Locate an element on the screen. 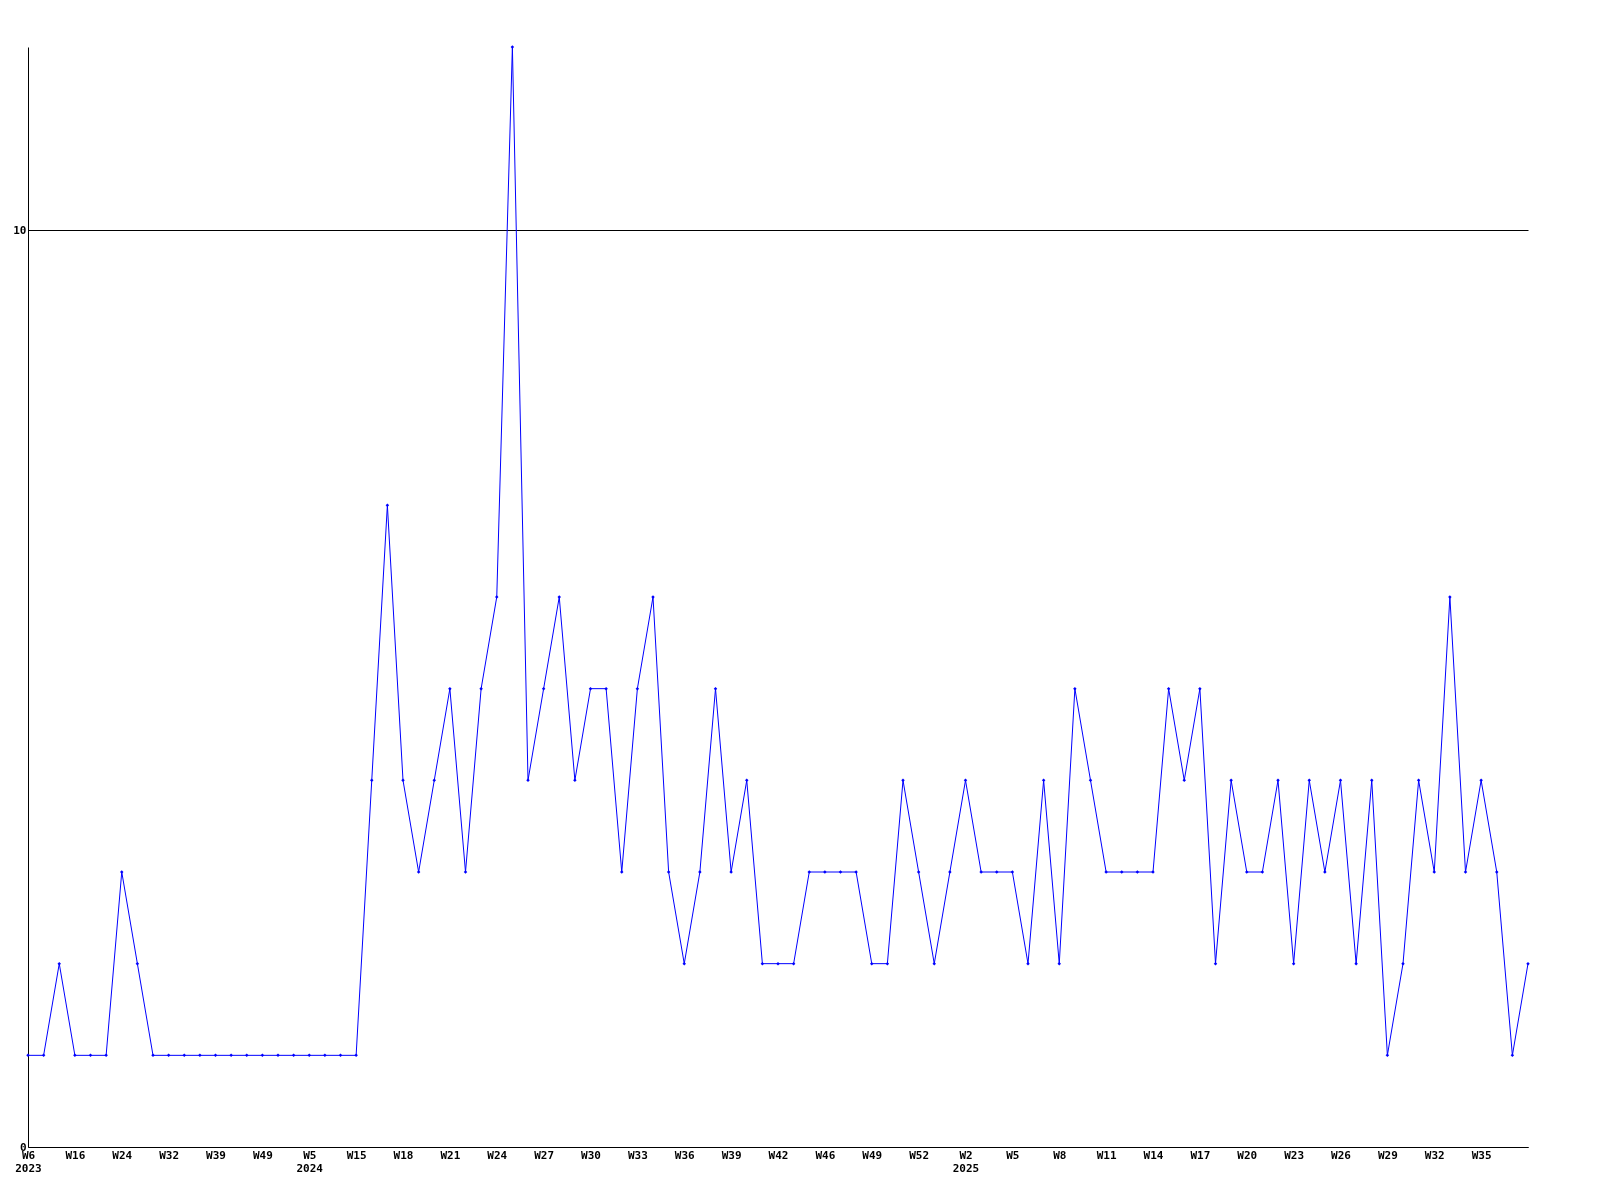 Image resolution: width=1600 pixels, height=1200 pixels. y-tick-label: 10 is located at coordinates (20, 230).